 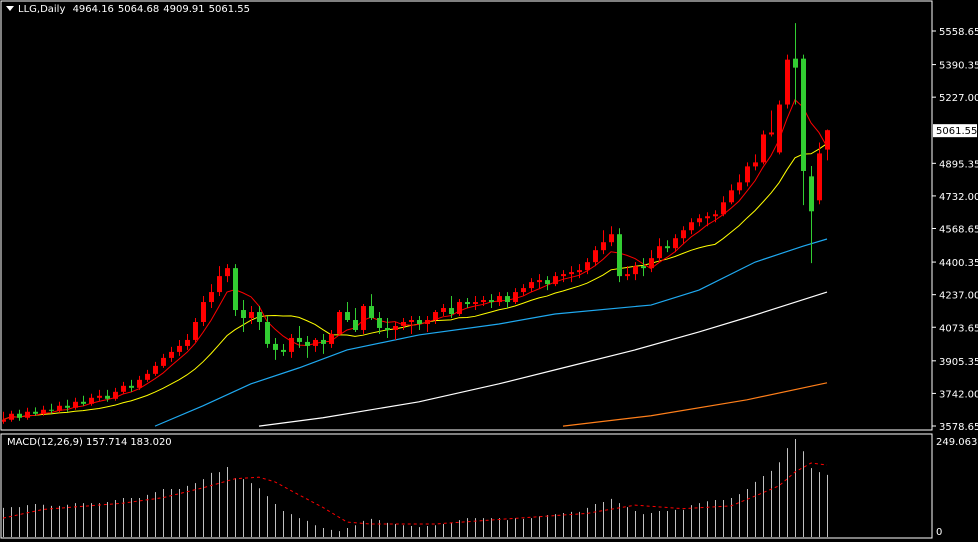 I want to click on current-price-box, so click(x=955, y=131).